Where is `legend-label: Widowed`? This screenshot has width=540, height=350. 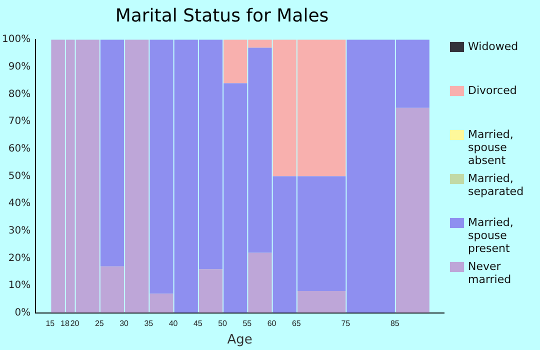
legend-label: Widowed is located at coordinates (493, 46).